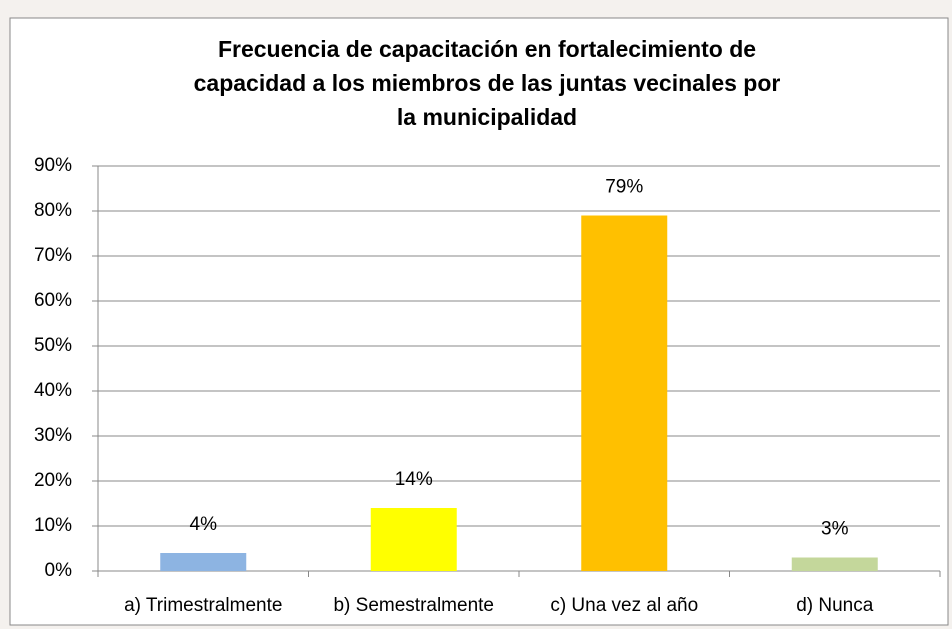 This screenshot has height=629, width=952. Describe the element at coordinates (53, 435) in the screenshot. I see `y-tick-label: 30%` at that location.